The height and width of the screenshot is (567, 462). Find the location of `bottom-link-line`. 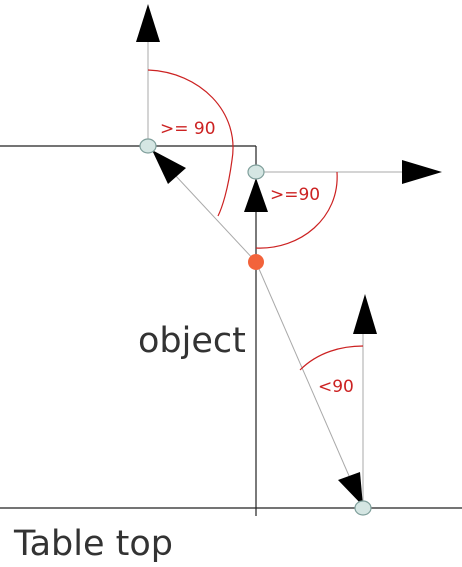

bottom-link-line is located at coordinates (309, 385).